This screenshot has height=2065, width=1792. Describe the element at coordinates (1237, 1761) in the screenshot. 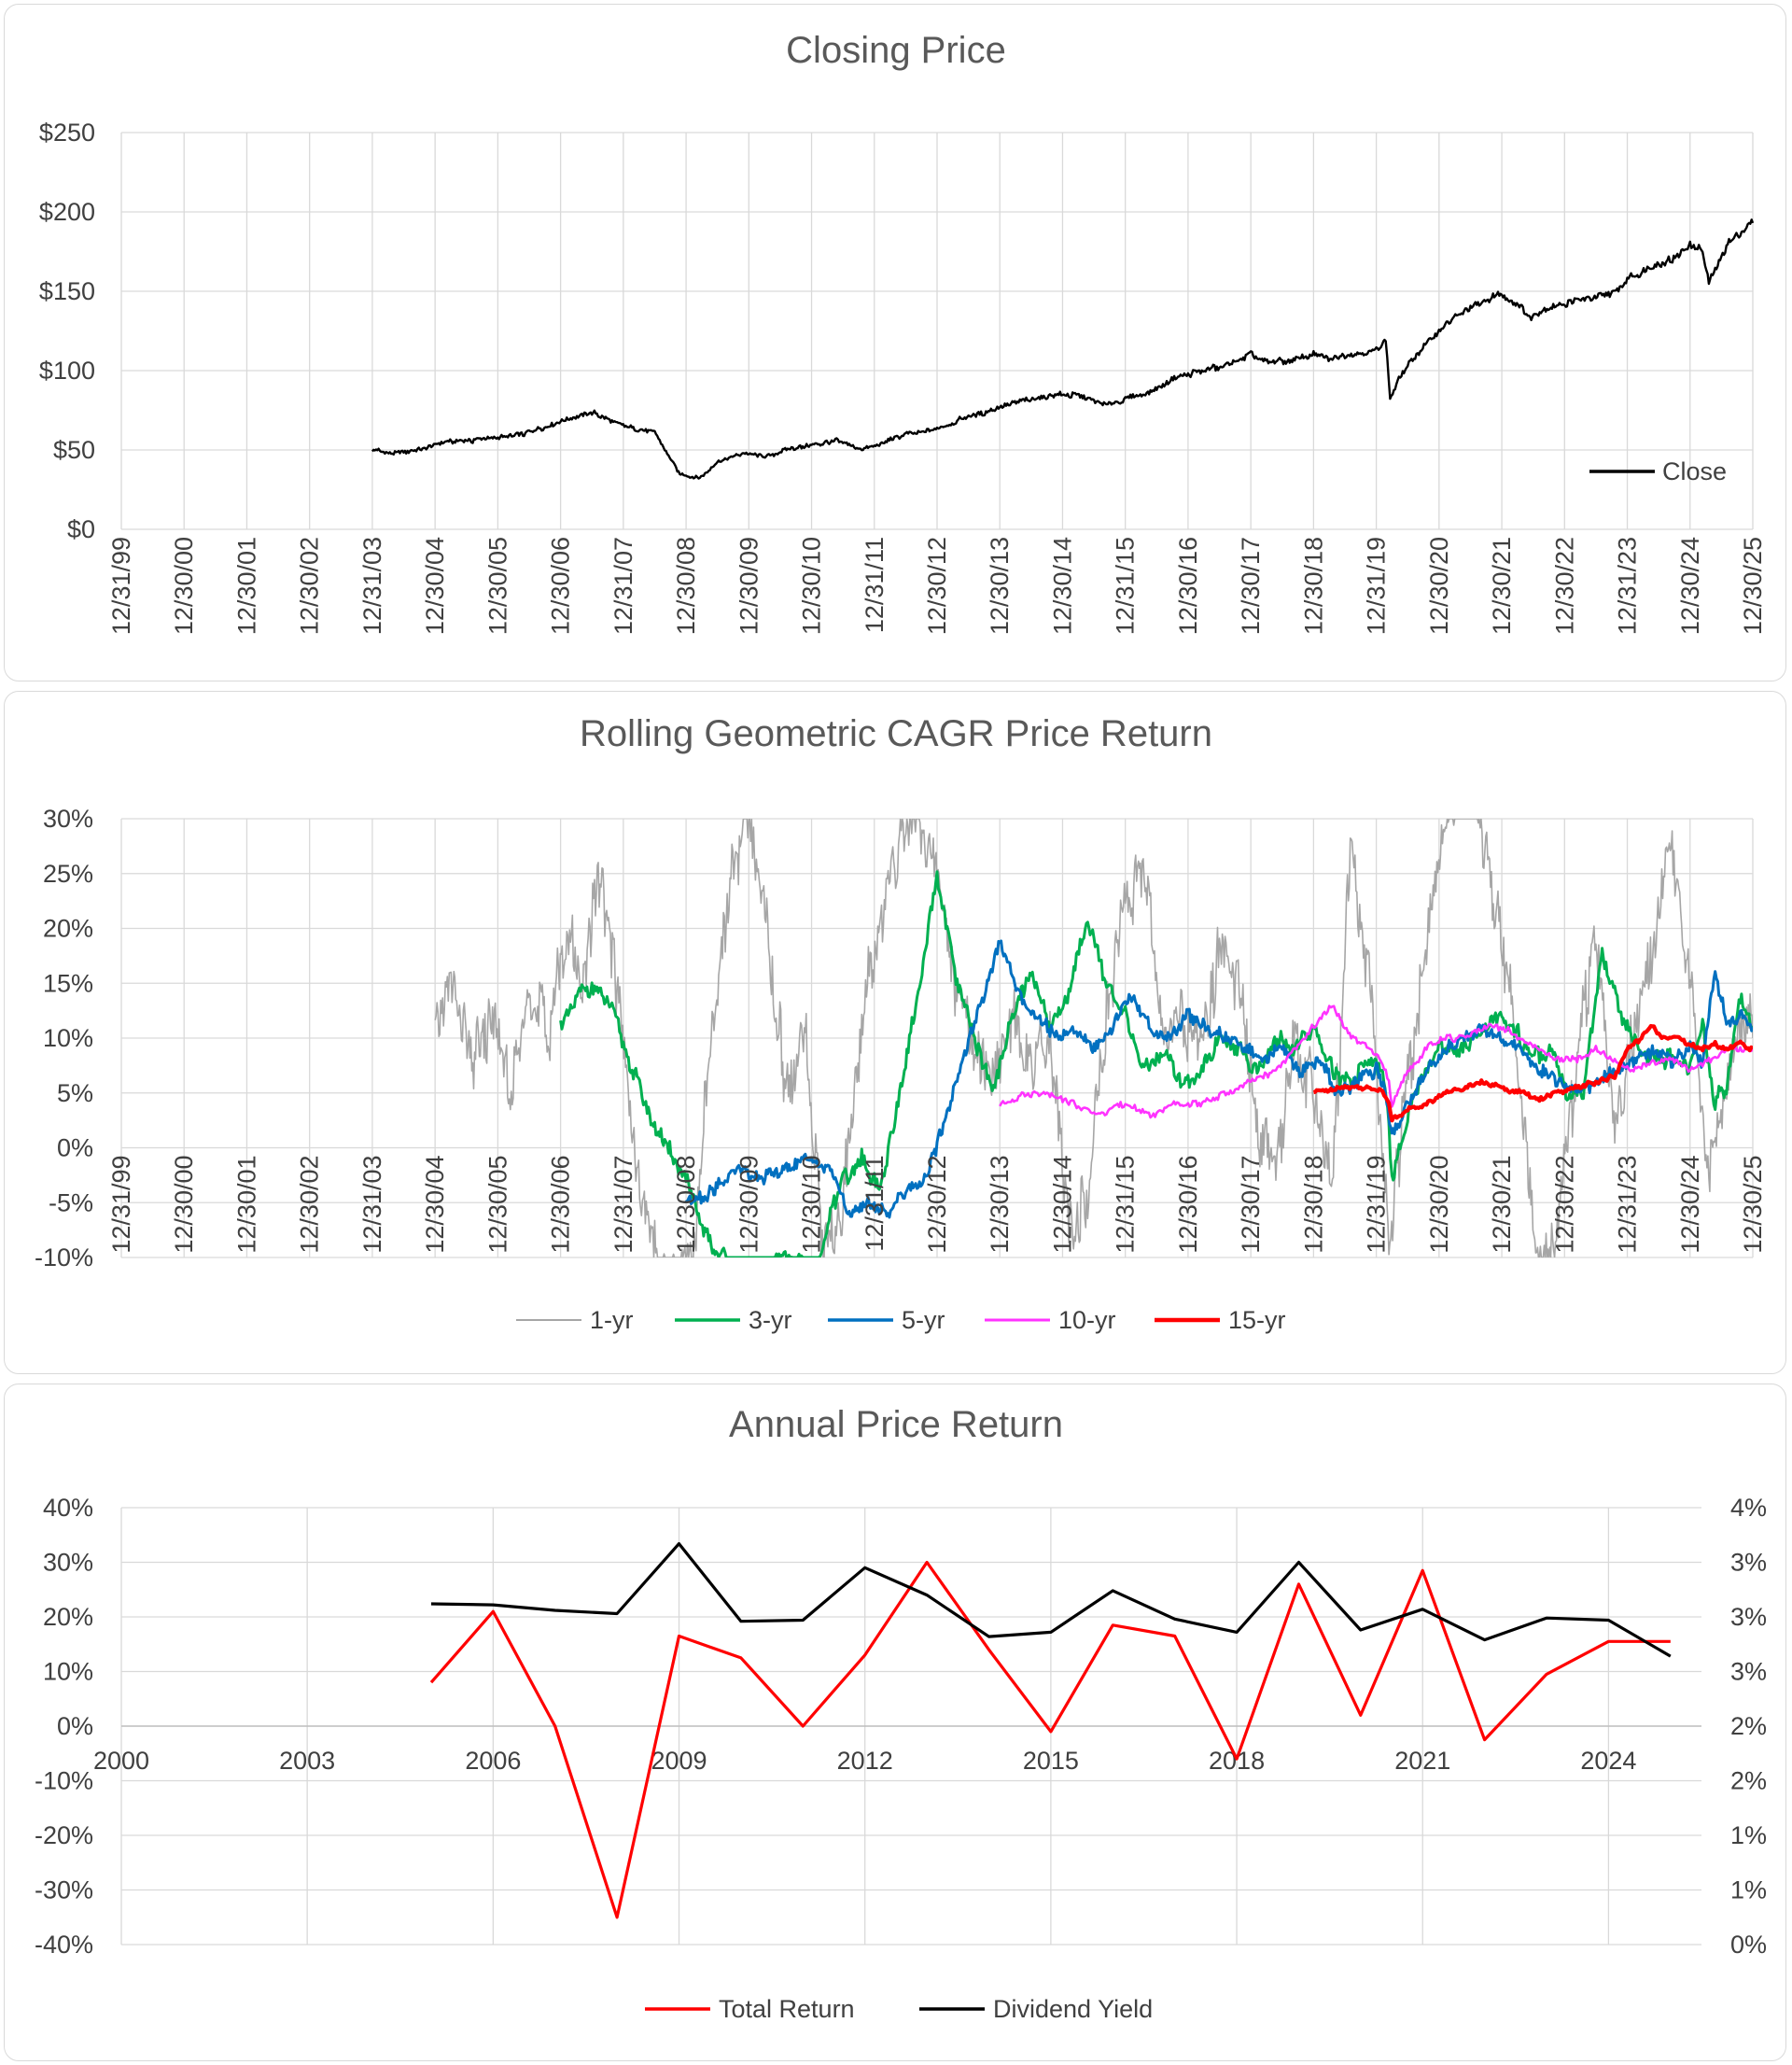

I see `x-tick-label: 2018` at that location.